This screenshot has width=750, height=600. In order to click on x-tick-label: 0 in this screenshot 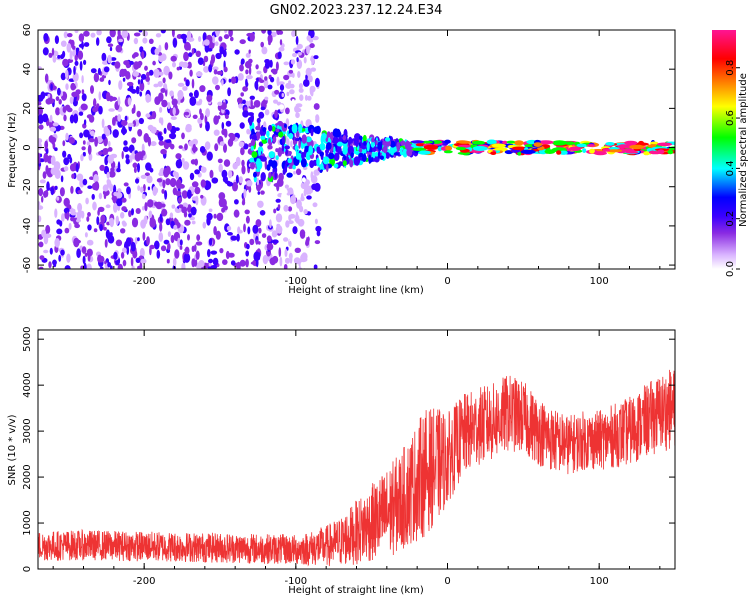, I will do `click(447, 281)`.